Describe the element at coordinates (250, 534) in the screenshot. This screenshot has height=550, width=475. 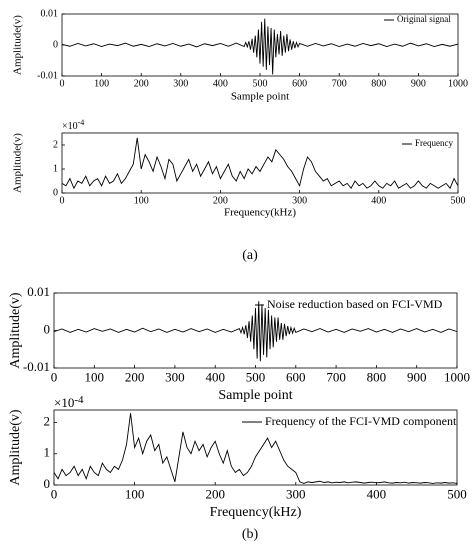
I see `caption: (b)` at that location.